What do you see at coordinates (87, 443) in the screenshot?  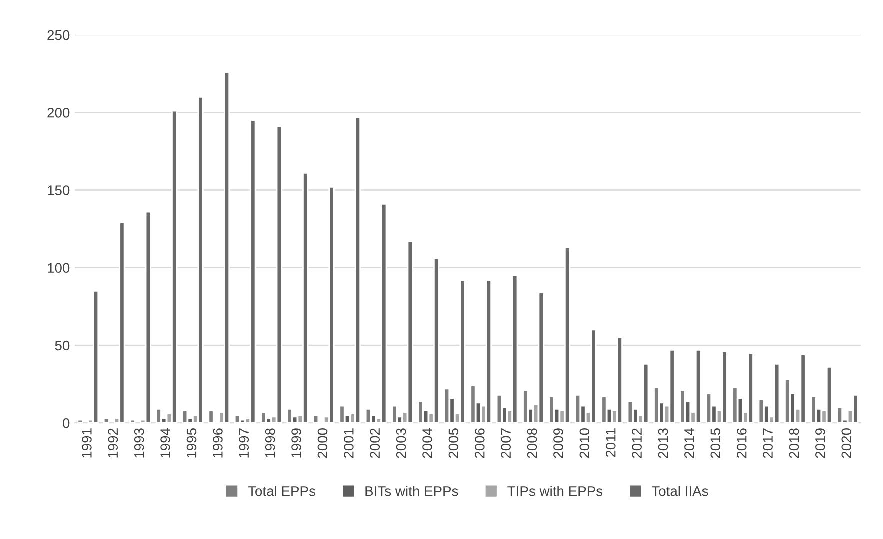 I see `x-tick-label: 1991` at bounding box center [87, 443].